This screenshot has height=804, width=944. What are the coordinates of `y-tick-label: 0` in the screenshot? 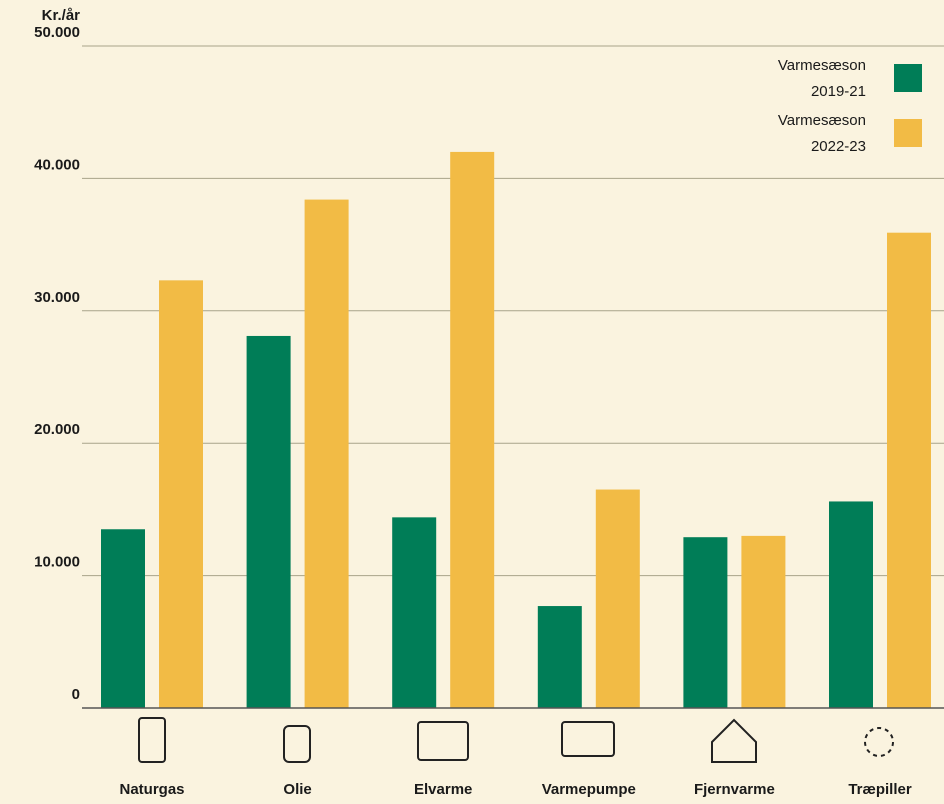 It's located at (76, 694).